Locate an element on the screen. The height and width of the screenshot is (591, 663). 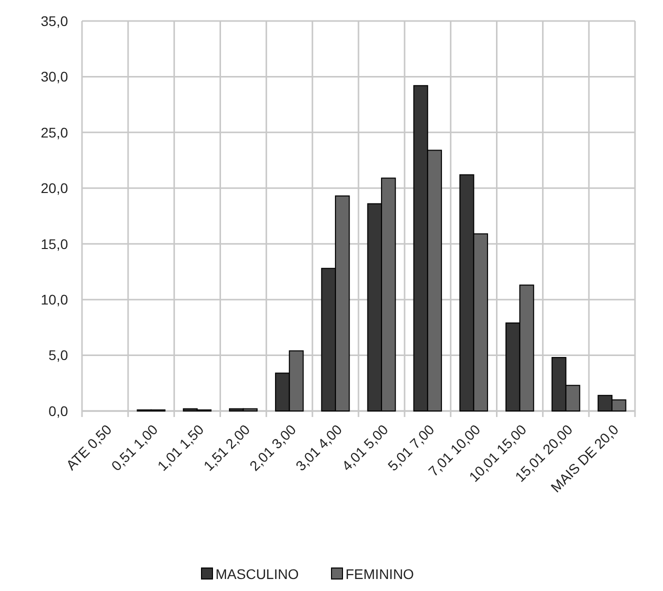
y-tick-label: 30,0 is located at coordinates (54, 76).